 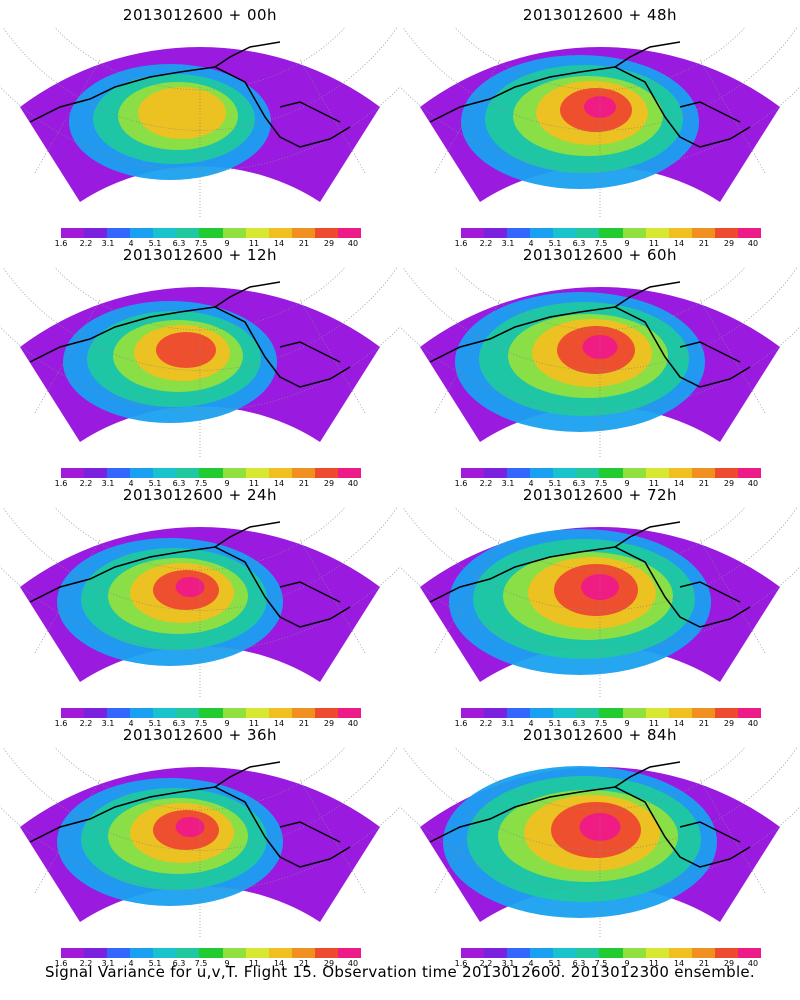 What do you see at coordinates (329, 483) in the screenshot?
I see `colorbar-tick-label: 29` at bounding box center [329, 483].